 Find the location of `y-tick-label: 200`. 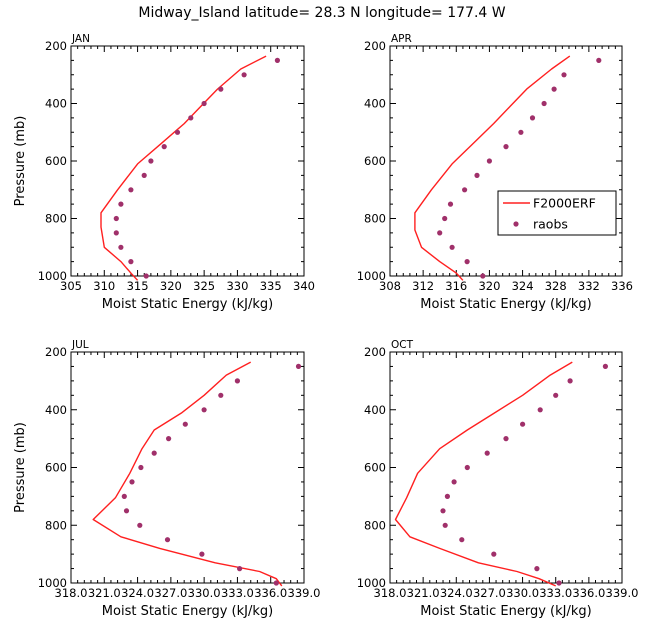

y-tick-label: 200 is located at coordinates (375, 352).